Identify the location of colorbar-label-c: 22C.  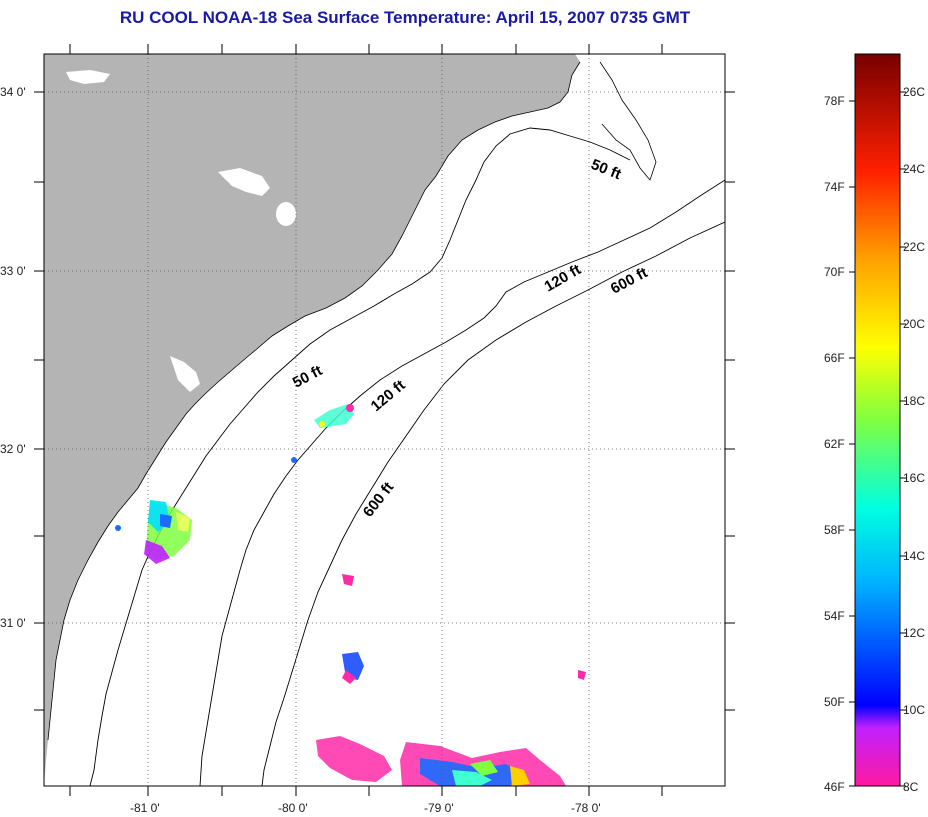
(914, 247).